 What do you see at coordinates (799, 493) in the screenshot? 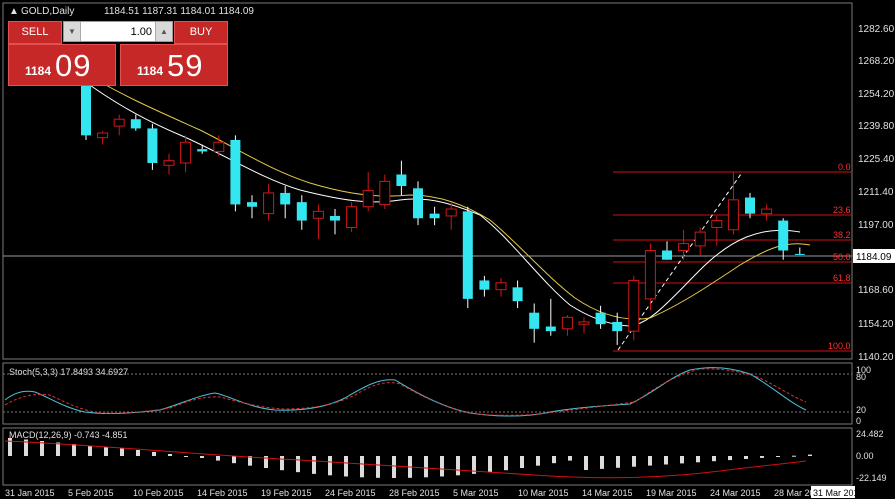
I see `date-tick: 28 Mar 2015` at bounding box center [799, 493].